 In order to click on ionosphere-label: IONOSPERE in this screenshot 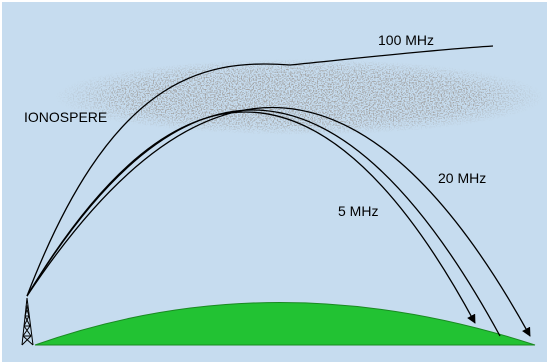, I will do `click(65, 117)`.